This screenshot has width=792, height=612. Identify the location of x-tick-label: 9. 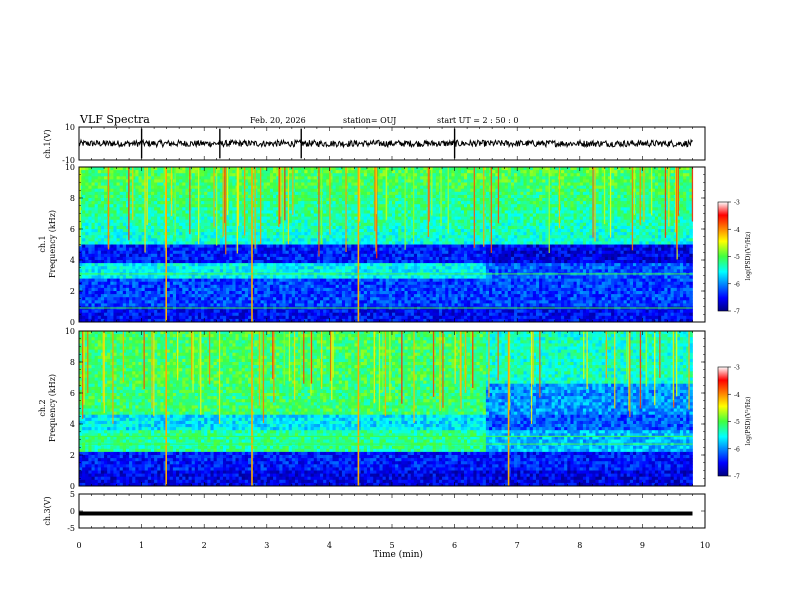
(642, 545).